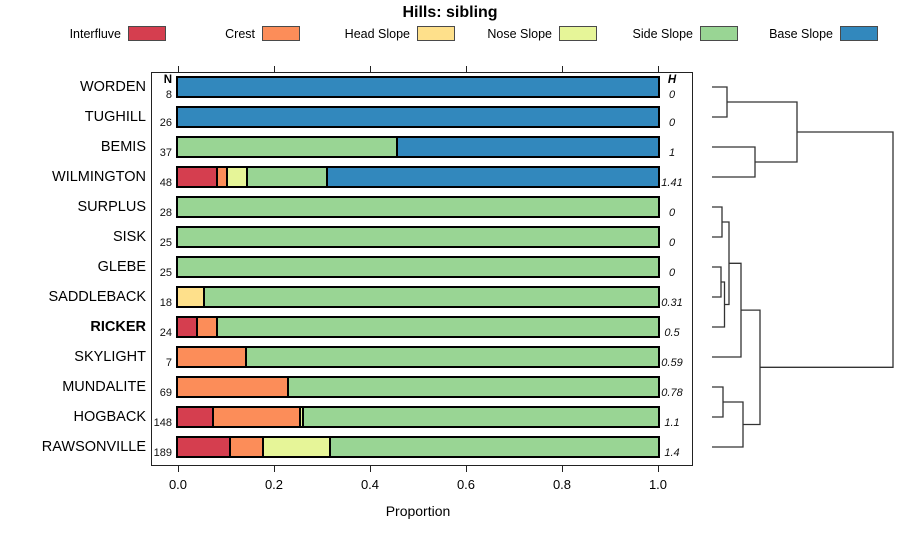  Describe the element at coordinates (672, 153) in the screenshot. I see `h-value: 1` at that location.